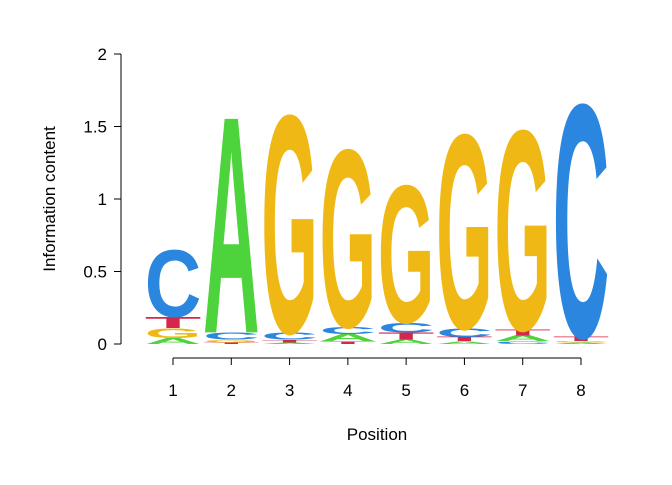  What do you see at coordinates (172, 390) in the screenshot?
I see `x-tick-label: 1` at bounding box center [172, 390].